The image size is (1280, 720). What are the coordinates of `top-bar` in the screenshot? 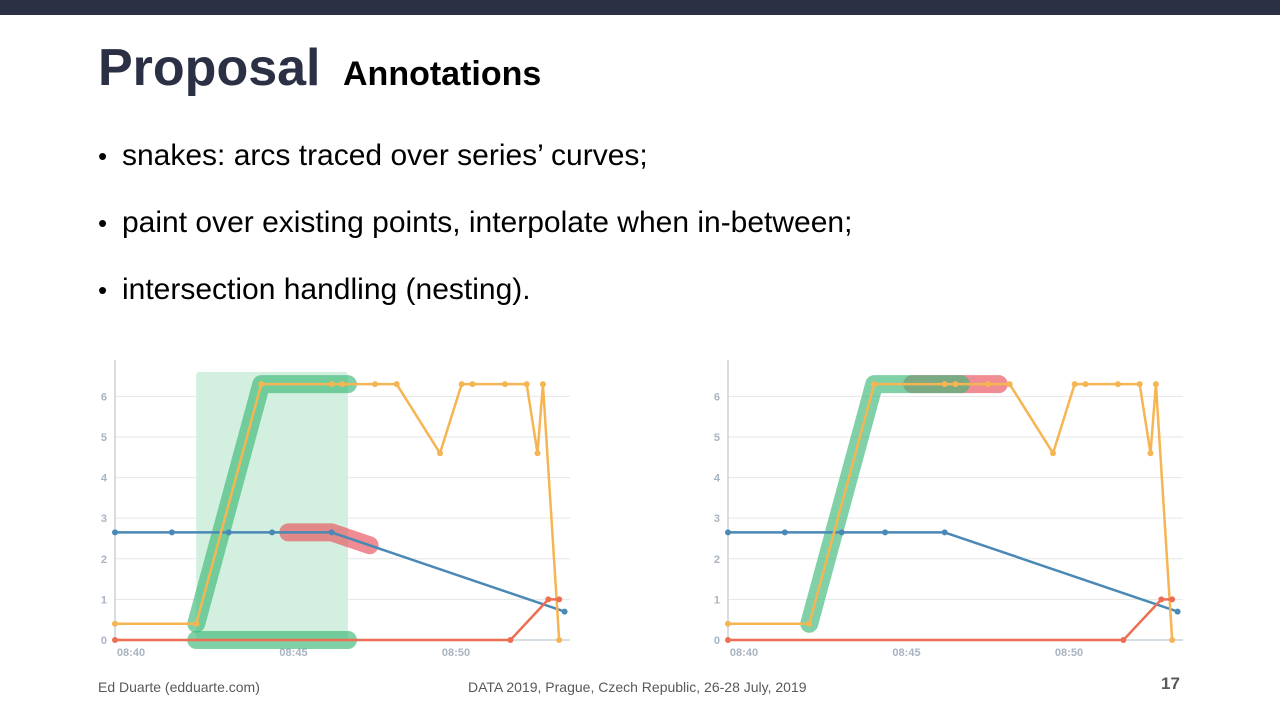 It's located at (640, 7).